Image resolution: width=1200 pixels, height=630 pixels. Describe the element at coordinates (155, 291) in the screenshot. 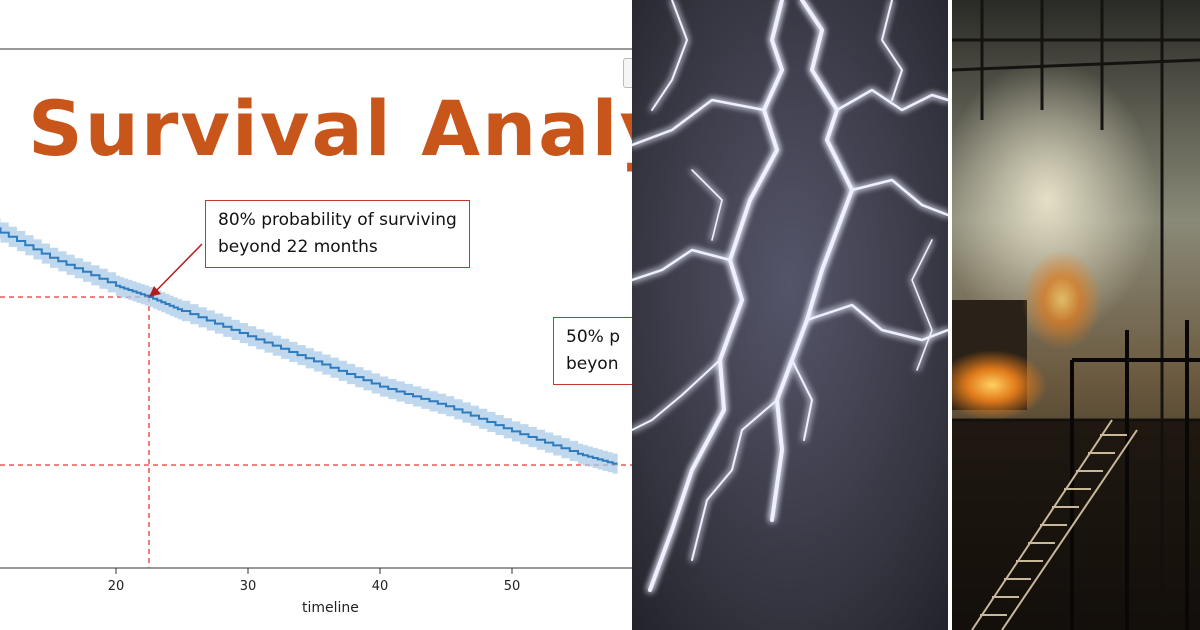

I see `annotation-arrowhead` at that location.